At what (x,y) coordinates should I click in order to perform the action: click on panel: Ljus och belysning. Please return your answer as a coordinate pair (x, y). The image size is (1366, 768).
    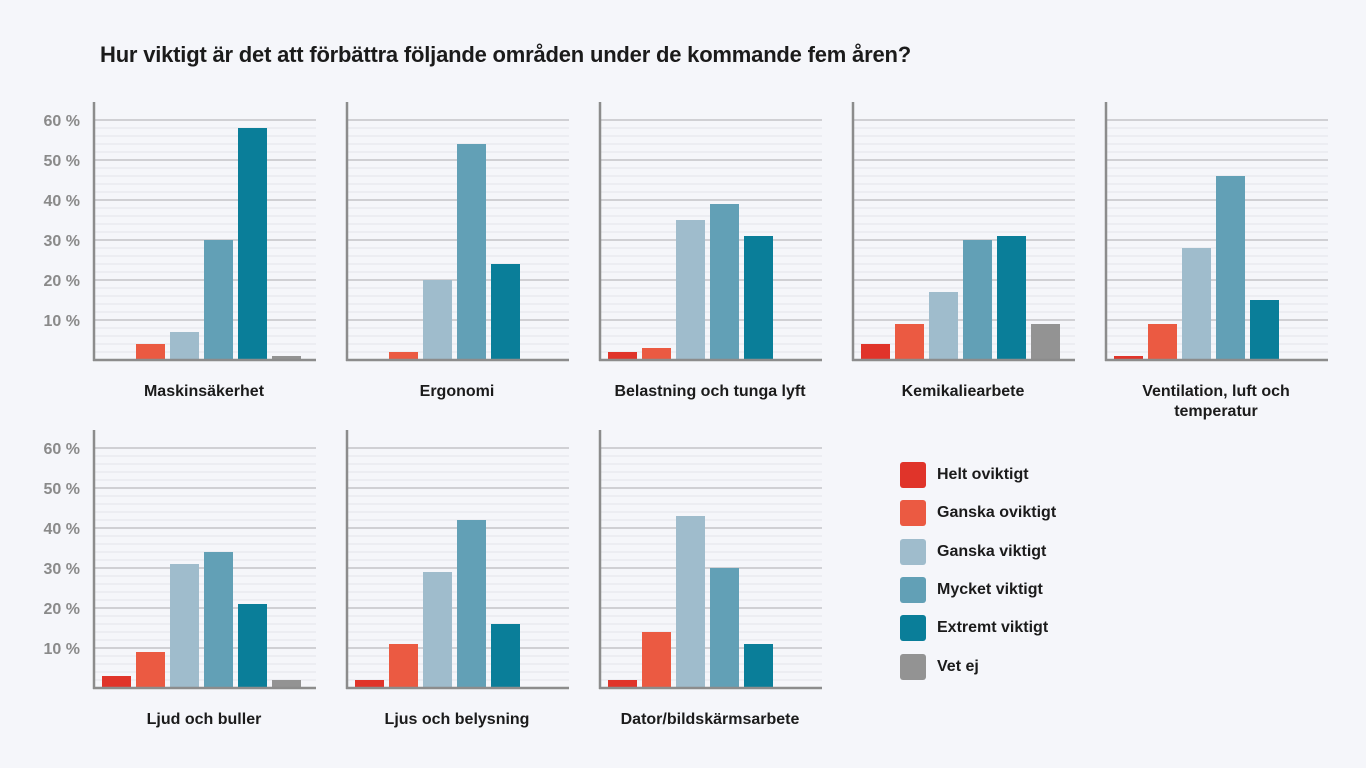
    Looking at the image, I should click on (457, 579).